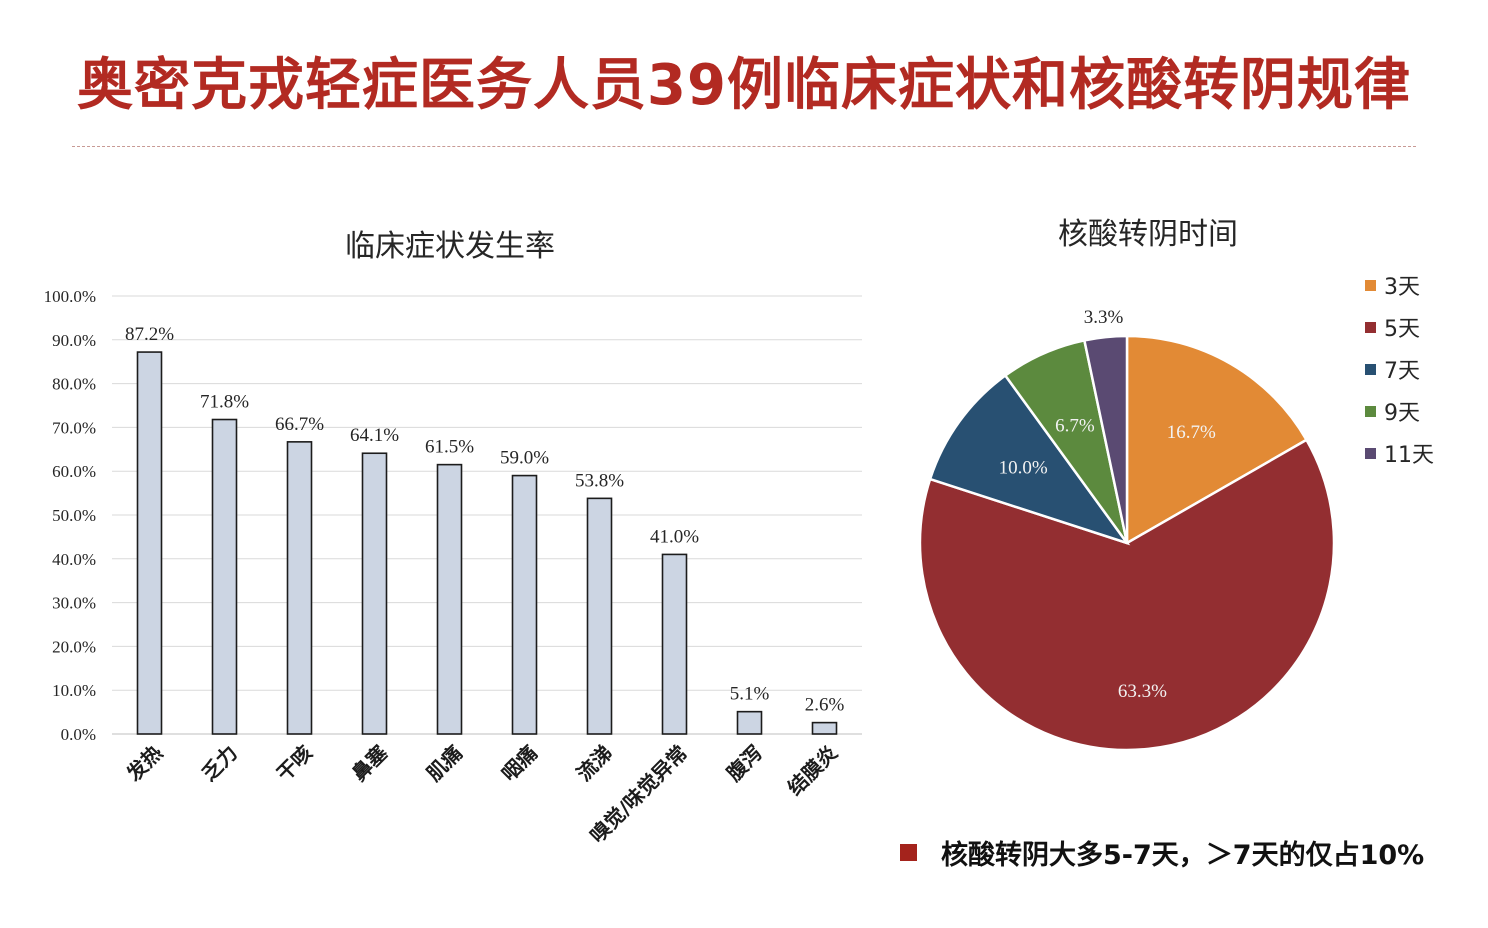 The width and height of the screenshot is (1488, 928). What do you see at coordinates (74, 603) in the screenshot?
I see `y-tick-label: 30.0%` at bounding box center [74, 603].